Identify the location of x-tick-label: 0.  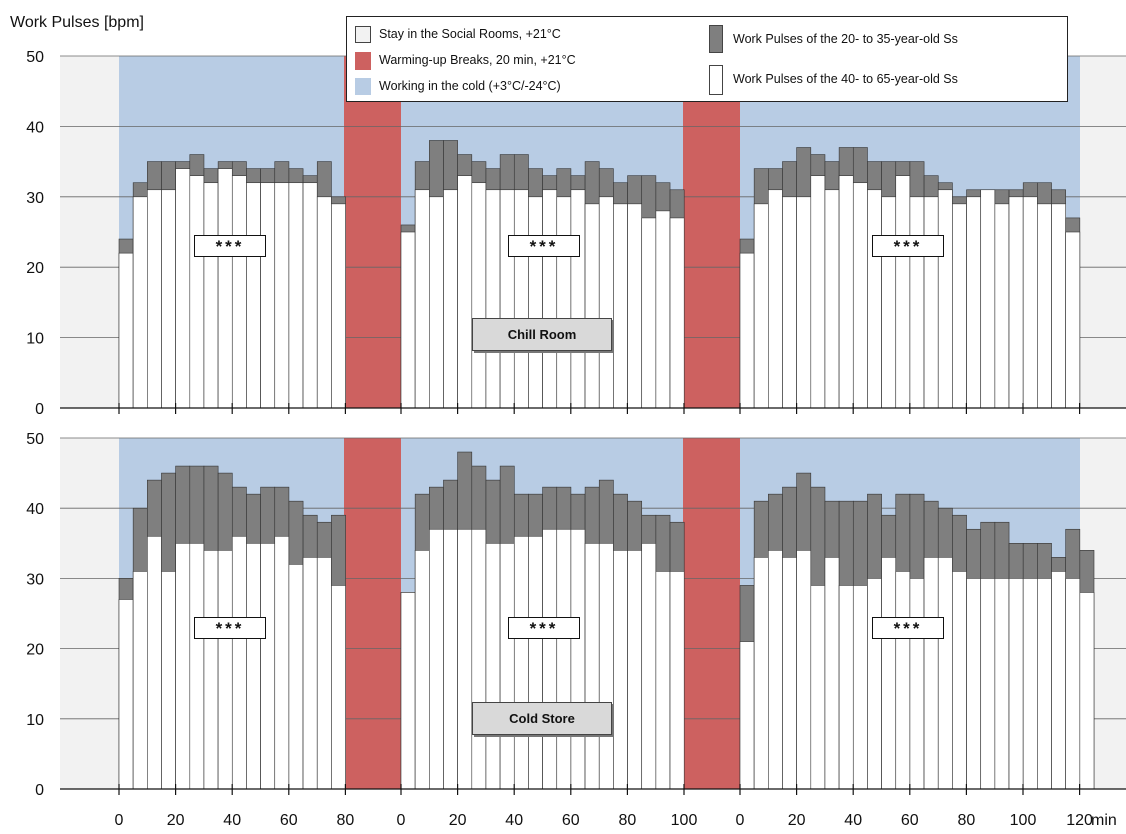
(401, 820).